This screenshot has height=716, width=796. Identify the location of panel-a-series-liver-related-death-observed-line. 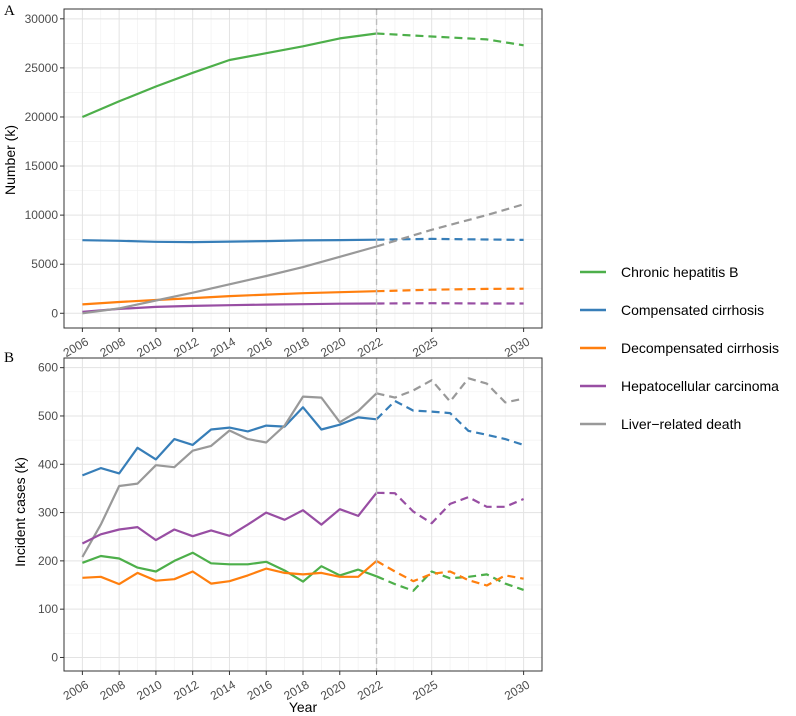
(229, 280).